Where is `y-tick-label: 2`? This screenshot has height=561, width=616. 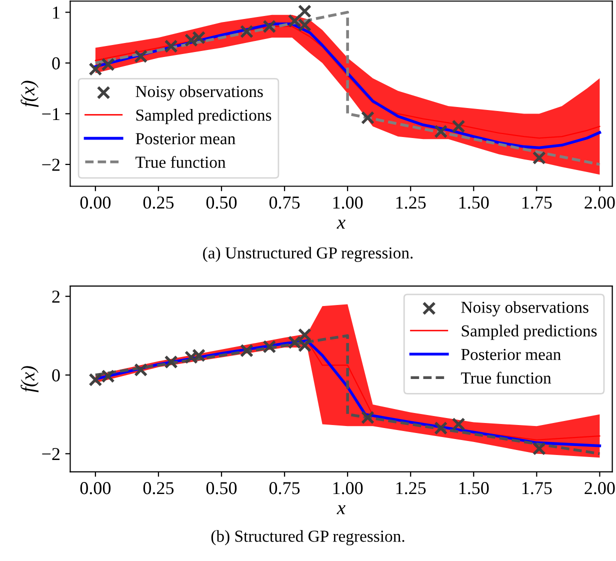 y-tick-label: 2 is located at coordinates (56, 296).